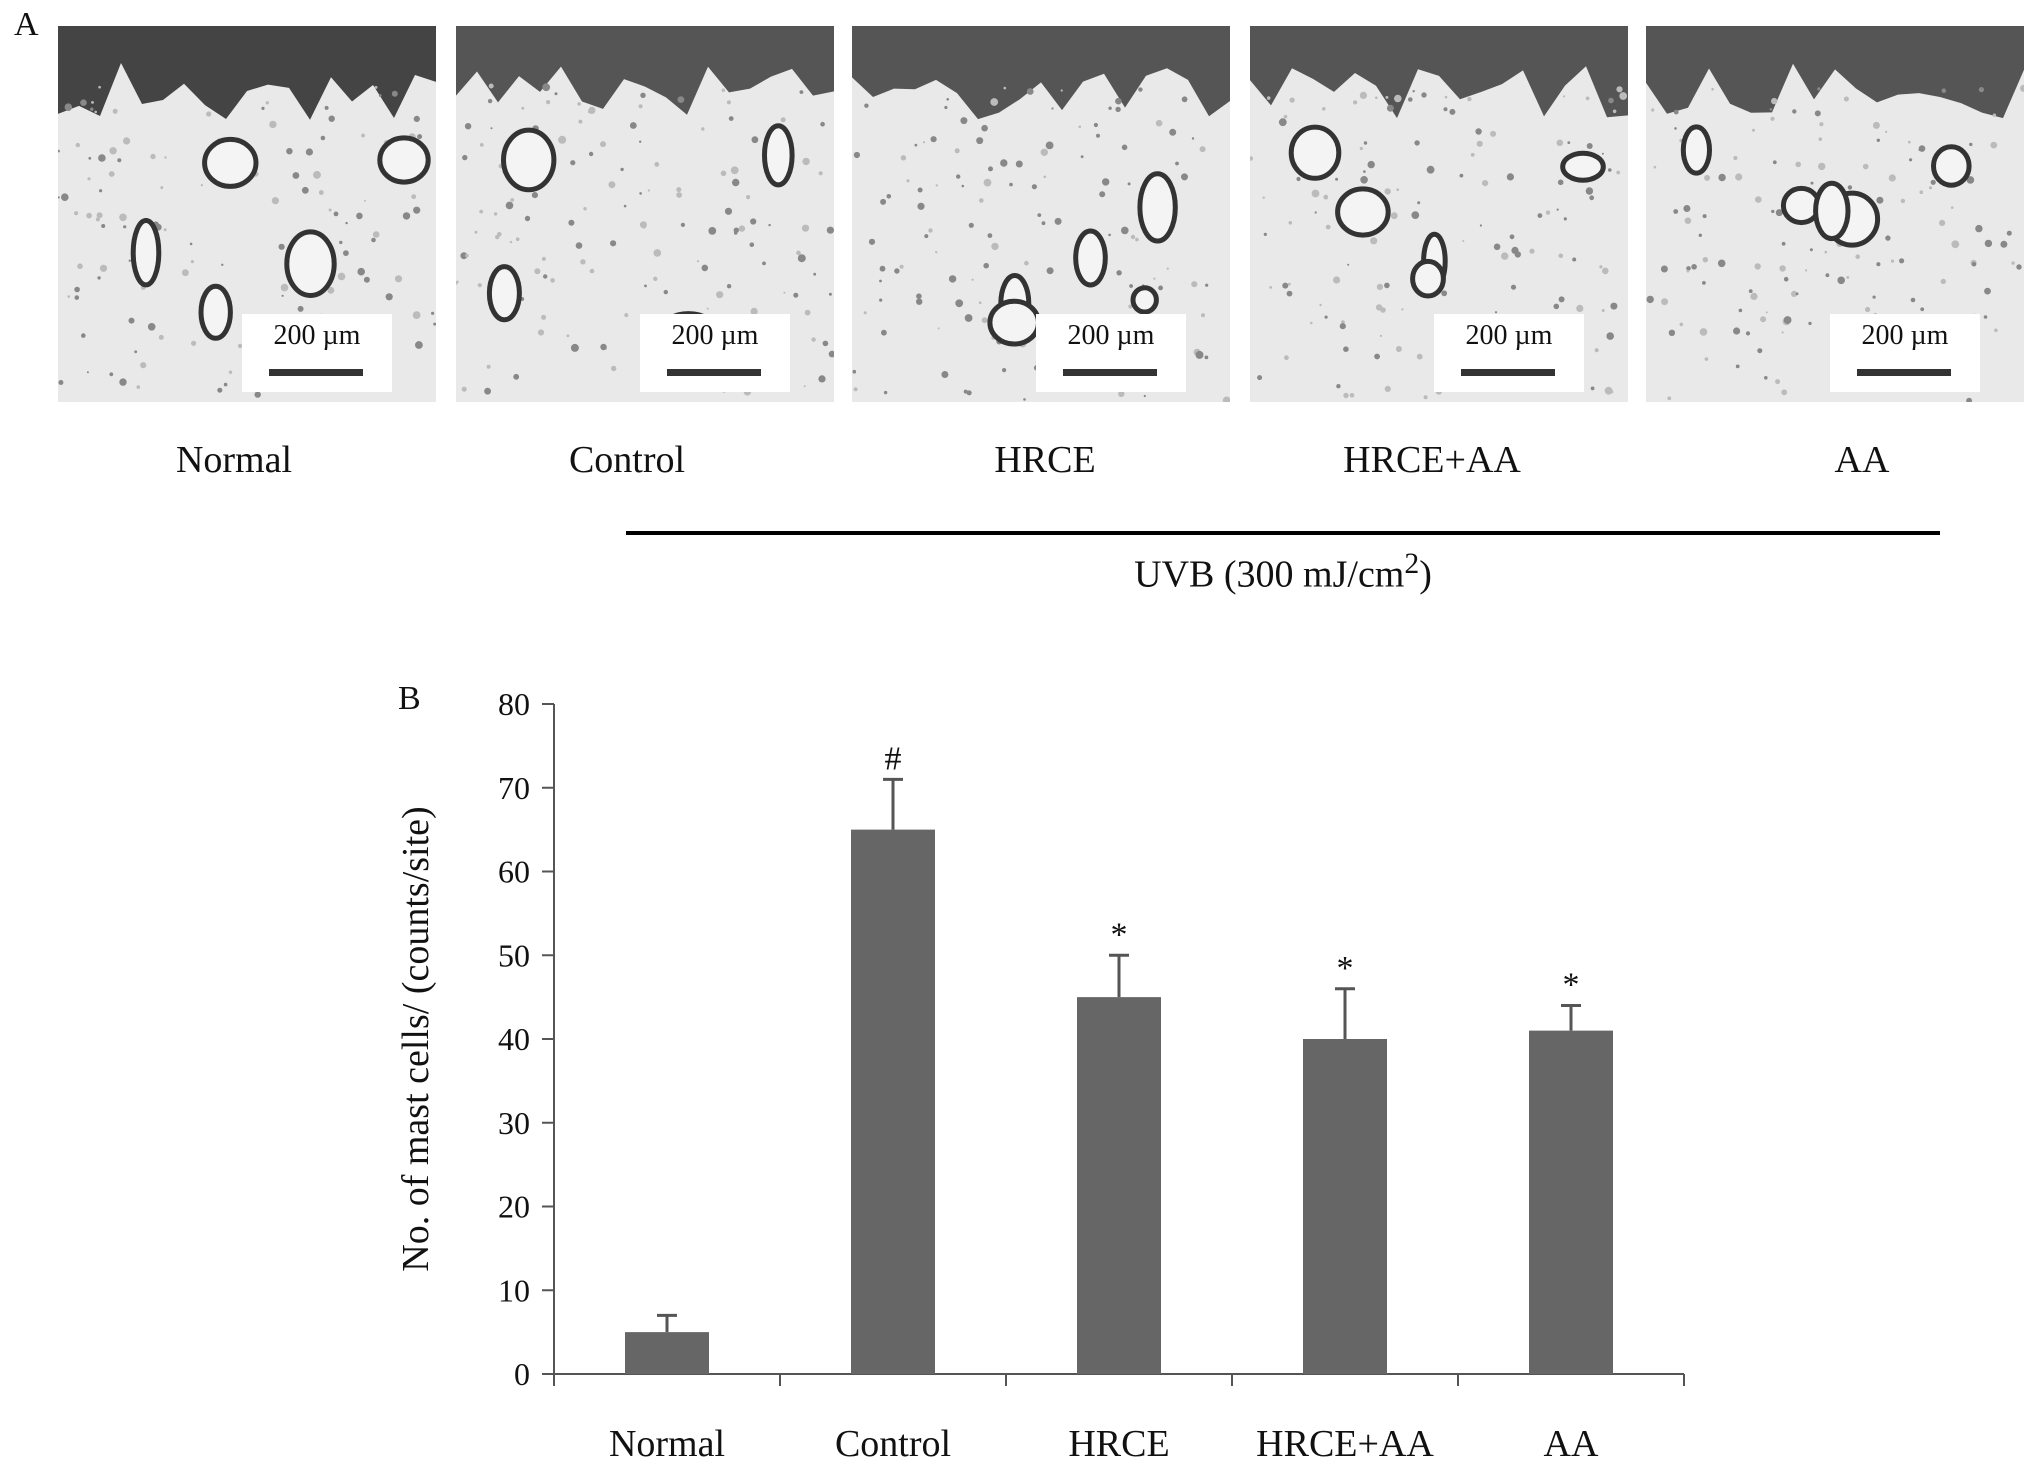 The width and height of the screenshot is (2031, 1469). Describe the element at coordinates (1283, 572) in the screenshot. I see `uvb-label: UVB (300 mJ/cm2)` at that location.